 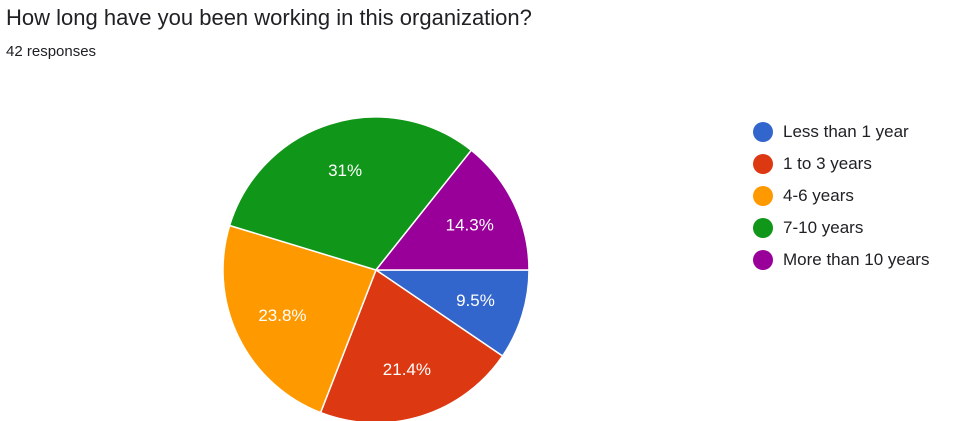 I want to click on legend-label: 1 to 3 years, so click(x=827, y=163).